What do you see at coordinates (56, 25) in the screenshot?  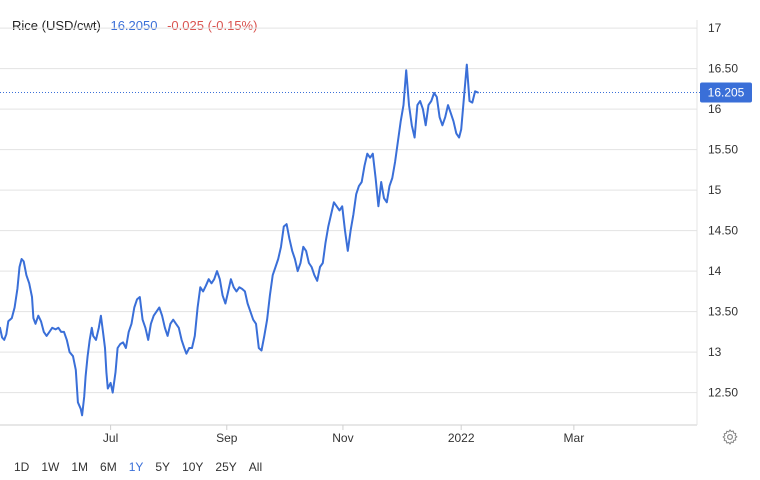 I see `instrument-title: Rice (USD/cwt)` at bounding box center [56, 25].